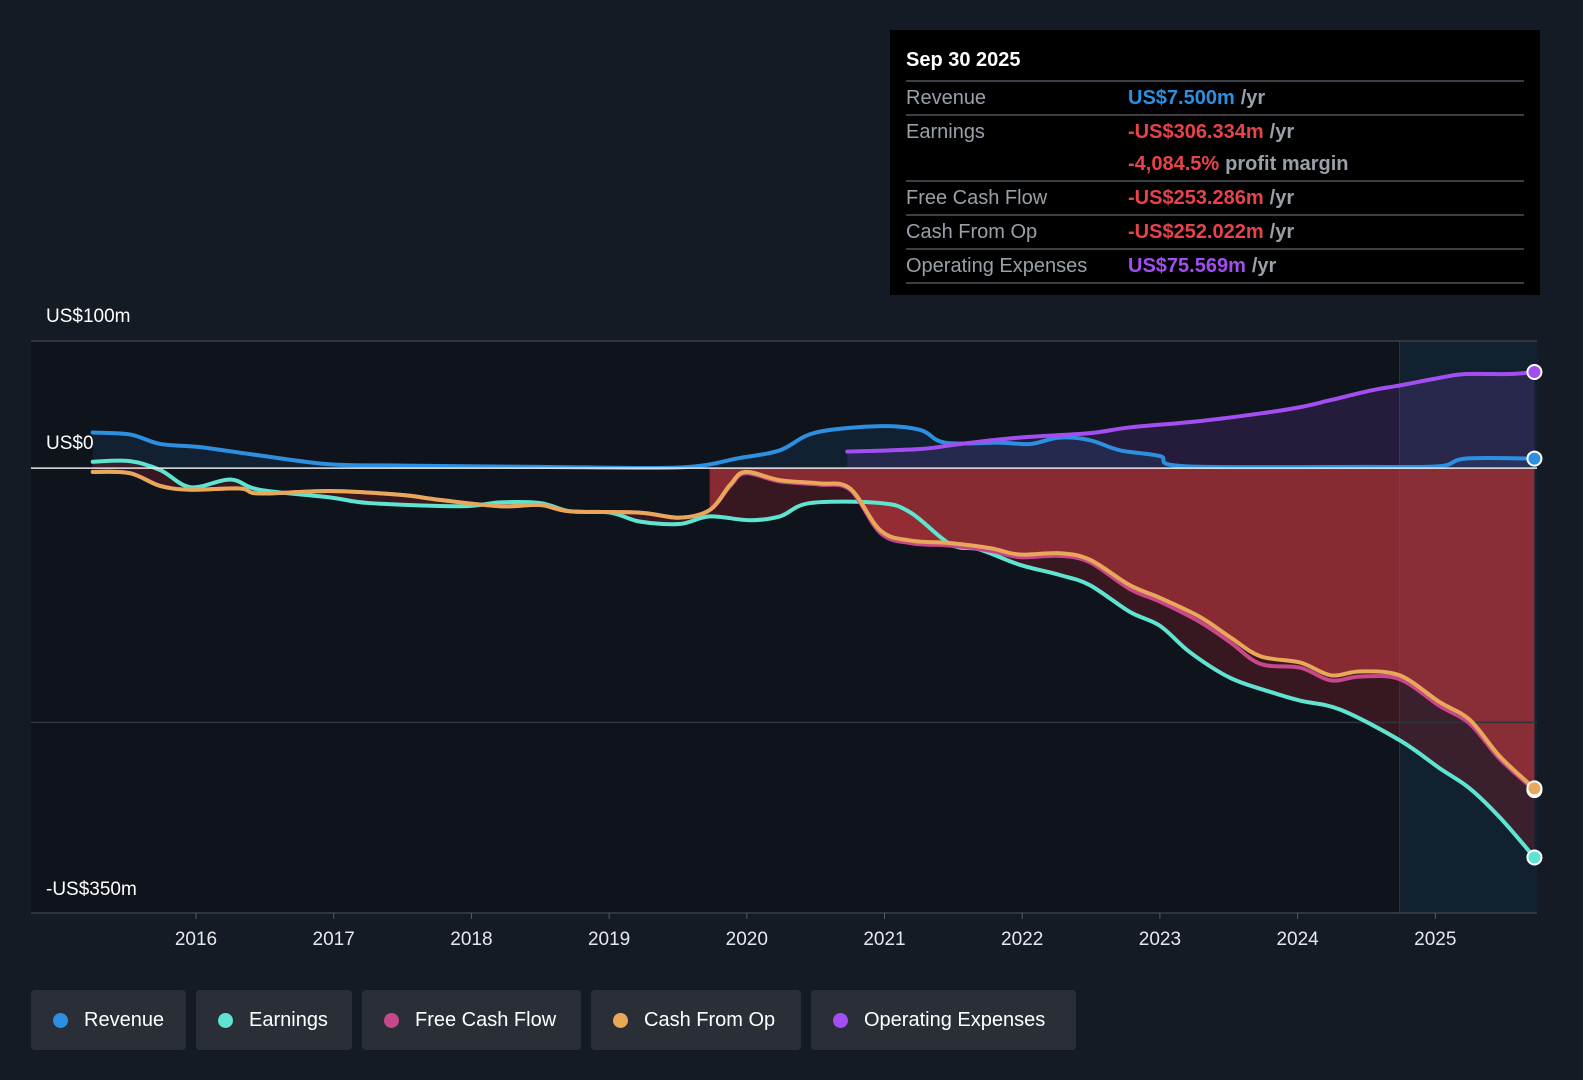 This screenshot has height=1080, width=1583. What do you see at coordinates (1174, 164) in the screenshot?
I see `tooltip-value: -4,084.5%` at bounding box center [1174, 164].